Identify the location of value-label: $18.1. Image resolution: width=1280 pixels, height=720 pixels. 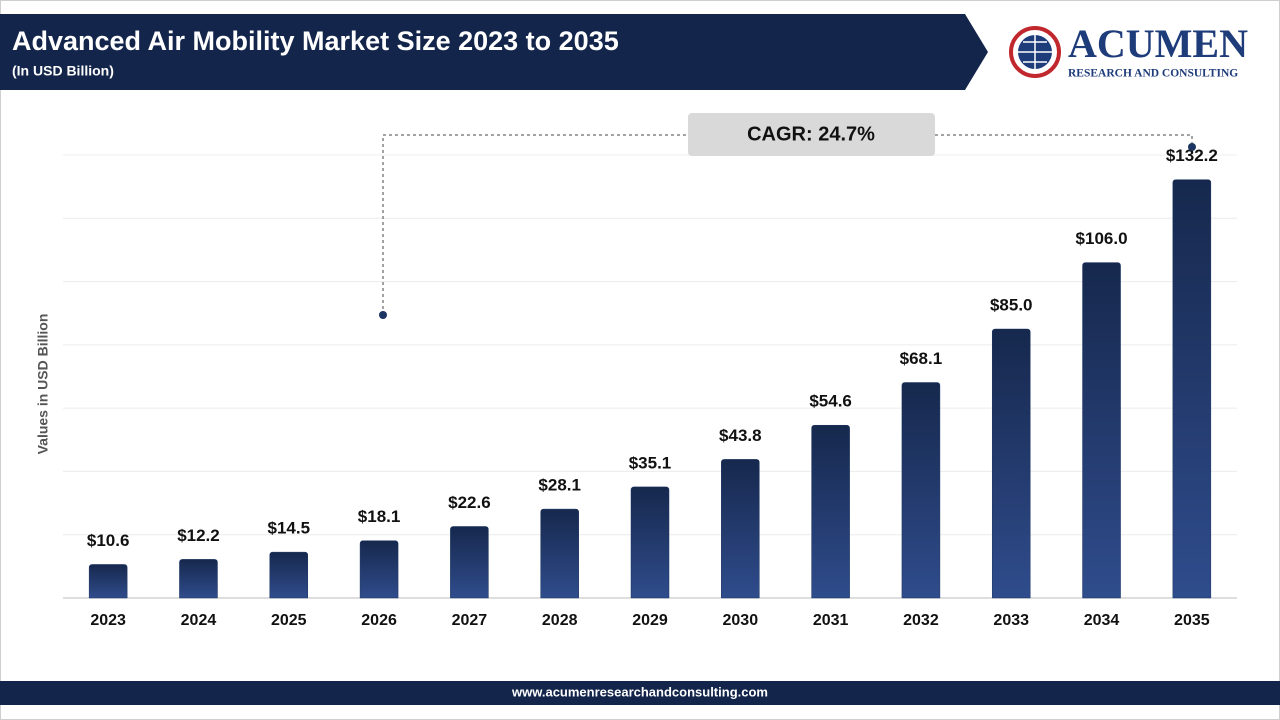
(379, 516).